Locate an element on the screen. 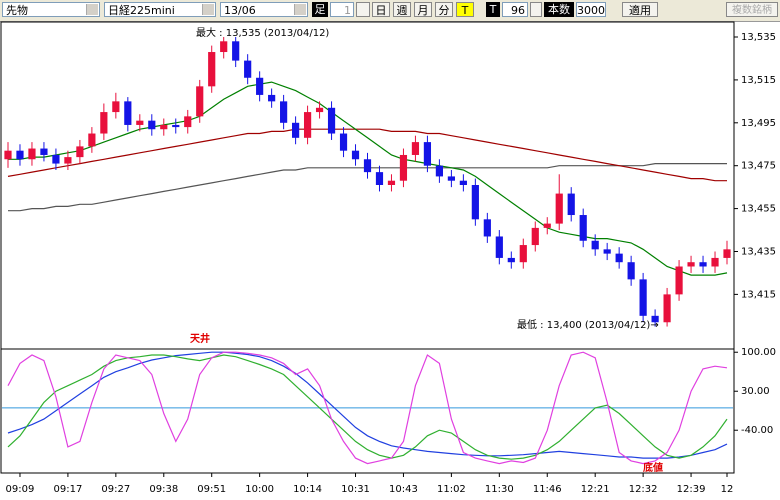  product-select: 日経225mini is located at coordinates (160, 9).